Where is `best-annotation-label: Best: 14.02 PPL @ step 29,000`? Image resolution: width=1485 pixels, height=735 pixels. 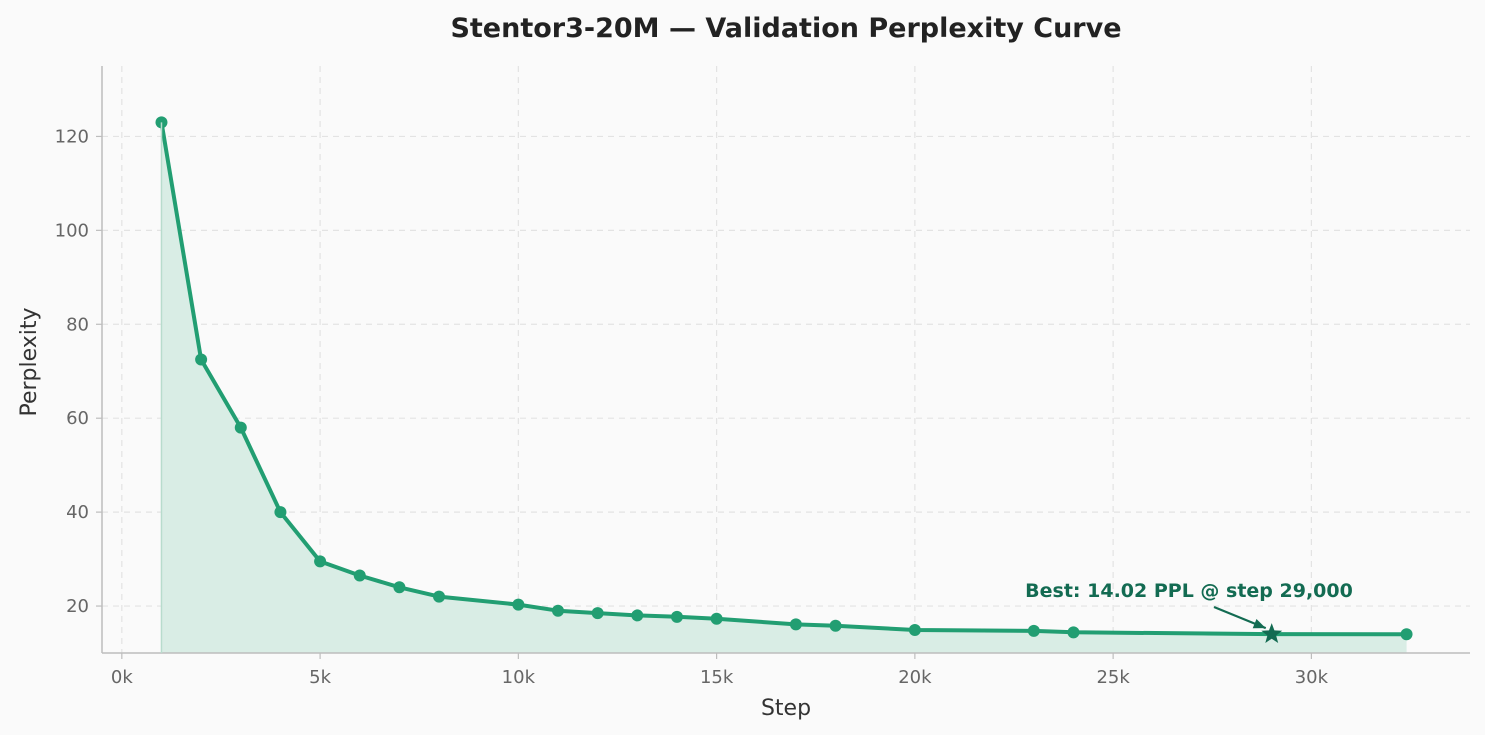
best-annotation-label: Best: 14.02 PPL @ step 29,000 is located at coordinates (1189, 591).